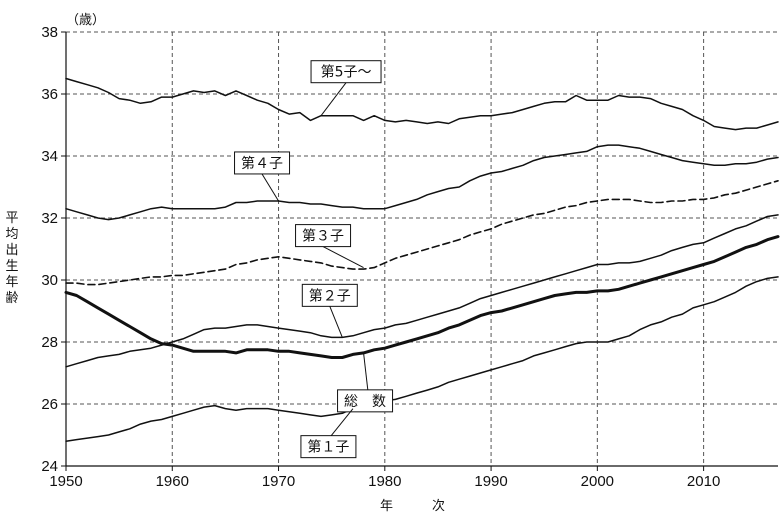 Image resolution: width=782 pixels, height=514 pixels. I want to click on callout-label: 第２子, so click(330, 295).